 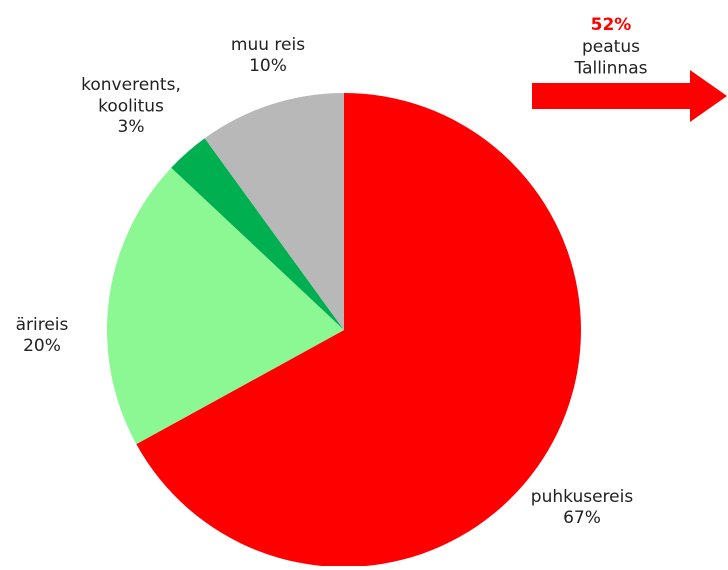 I want to click on arrow, so click(x=629, y=96).